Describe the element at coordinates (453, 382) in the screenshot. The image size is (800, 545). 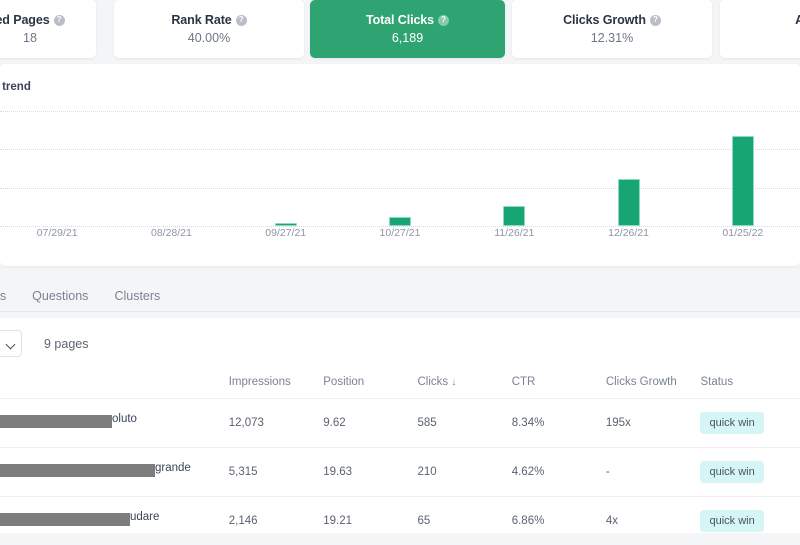
I see `sort-descending-icon: ↓` at that location.